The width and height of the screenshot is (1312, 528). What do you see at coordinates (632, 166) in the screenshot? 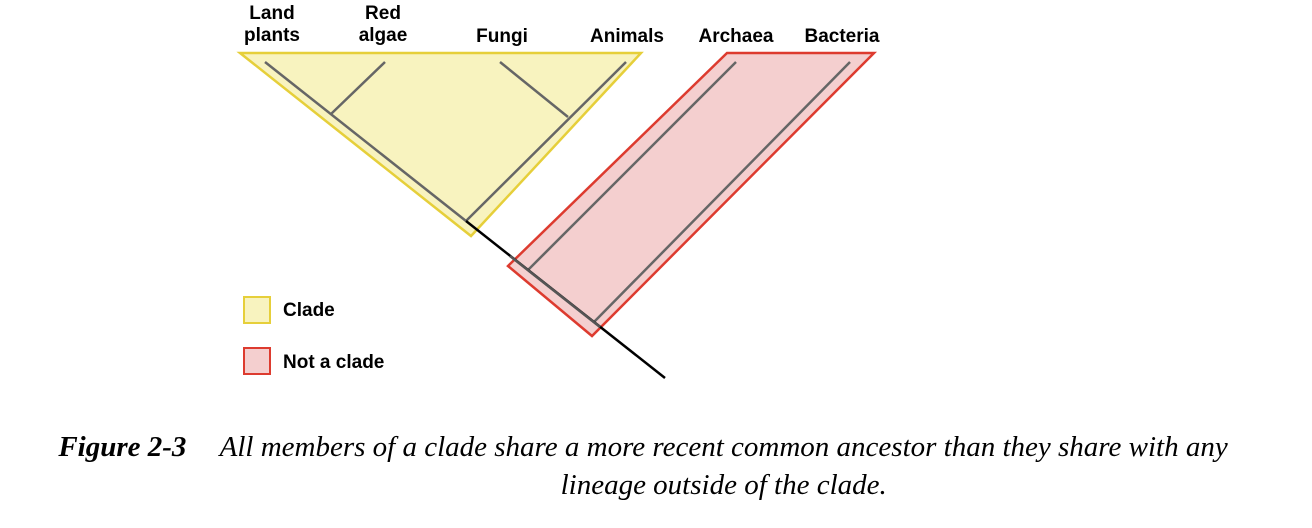
I see `branch-archaea` at bounding box center [632, 166].